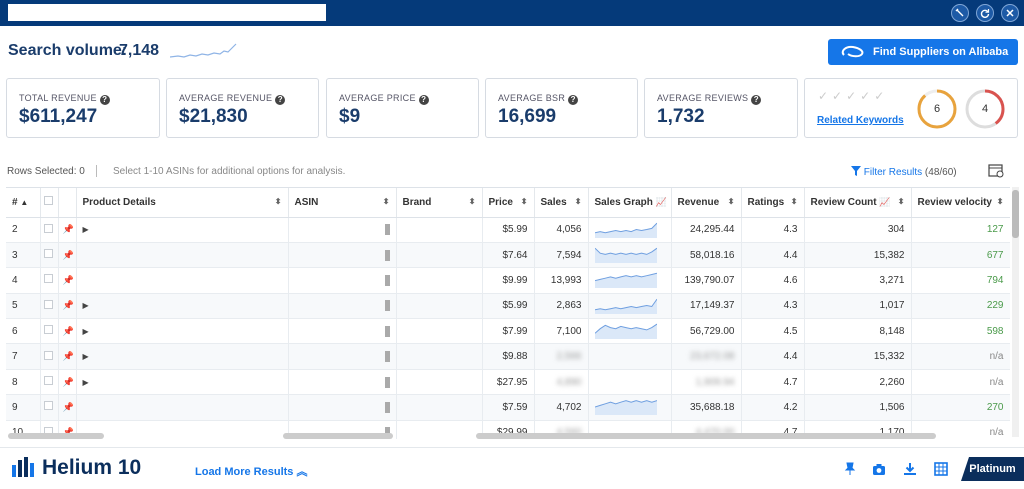  What do you see at coordinates (508, 407) in the screenshot?
I see `table-row: 9 📌 $7.59 4,702 35,688.18 4.2 1,506 270` at bounding box center [508, 407].